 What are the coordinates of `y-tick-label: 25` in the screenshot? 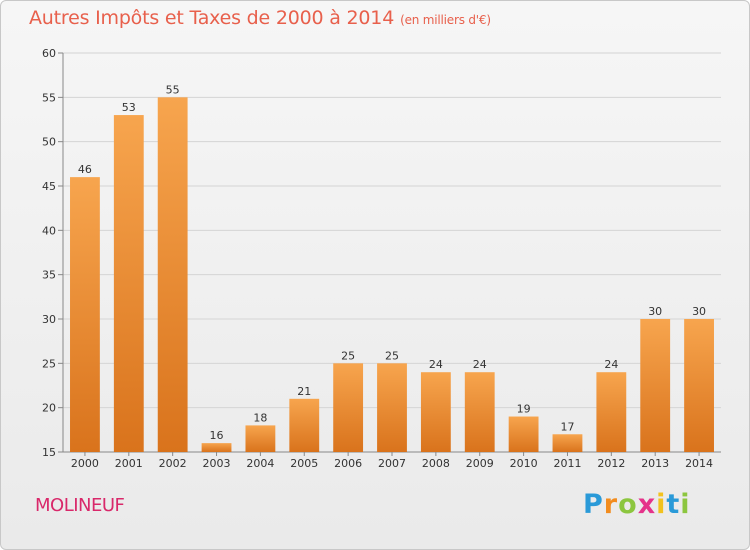 It's located at (49, 363).